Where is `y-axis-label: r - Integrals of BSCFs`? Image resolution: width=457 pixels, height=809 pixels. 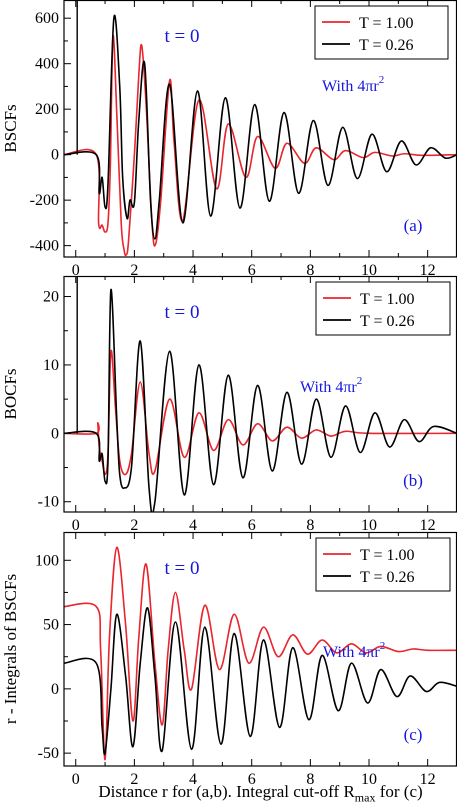 y-axis-label: r - Integrals of BSCFs is located at coordinates (10, 649).